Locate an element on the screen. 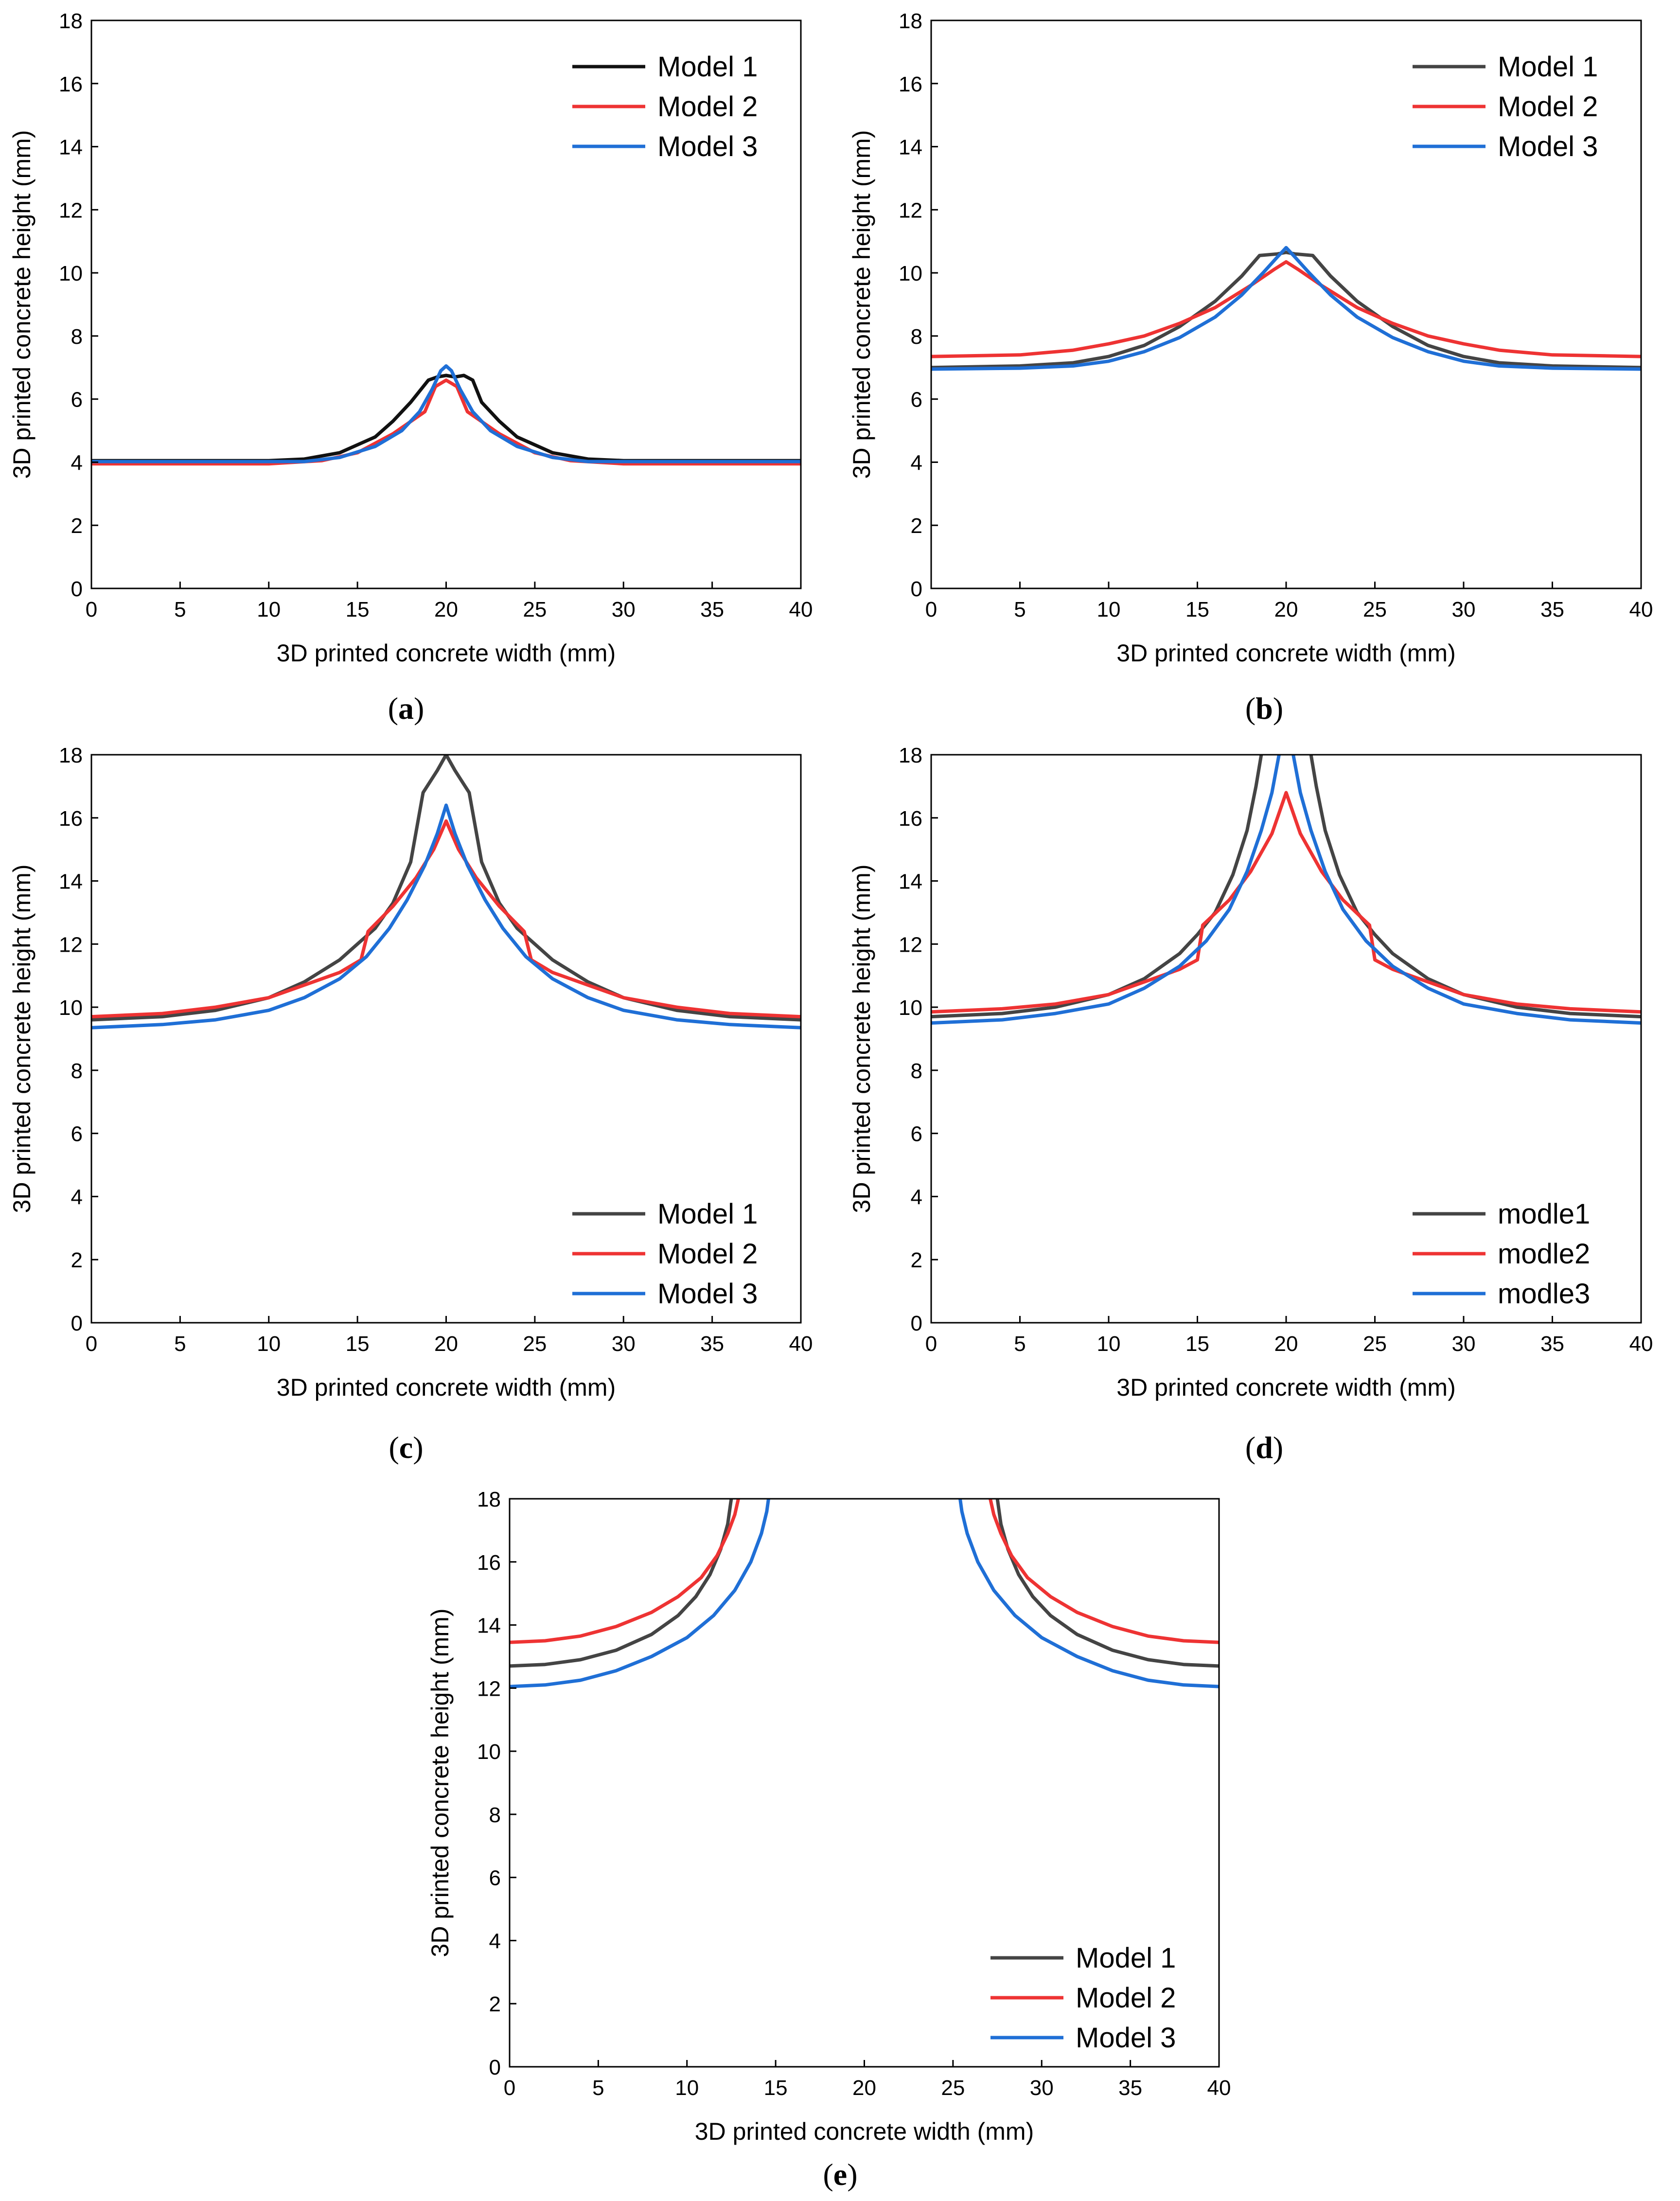 This screenshot has height=2201, width=1680. caption-d: (d) is located at coordinates (1264, 1447).